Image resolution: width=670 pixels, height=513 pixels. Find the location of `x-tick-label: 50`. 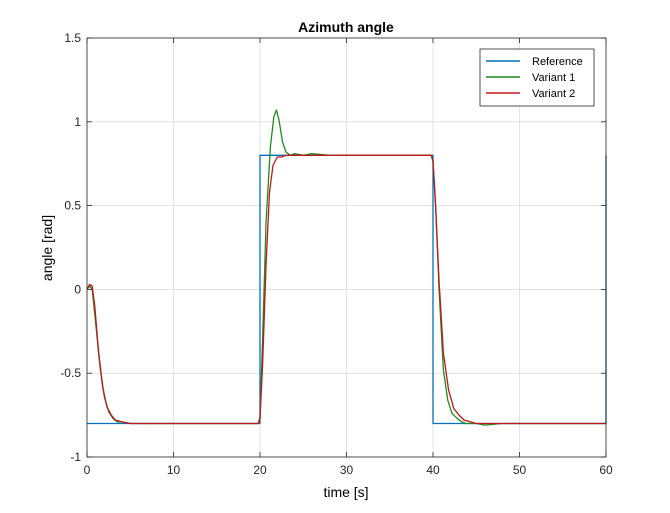

x-tick-label: 50 is located at coordinates (520, 470).